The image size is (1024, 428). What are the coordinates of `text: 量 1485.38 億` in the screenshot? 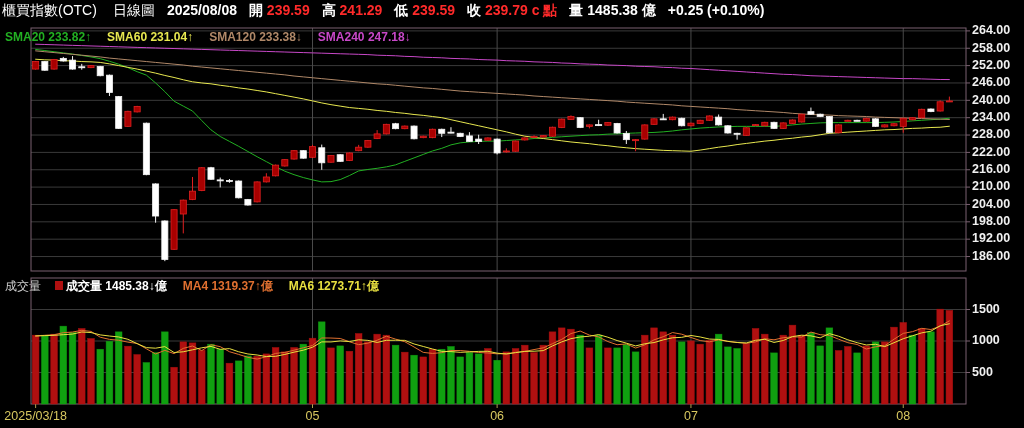 It's located at (612, 10).